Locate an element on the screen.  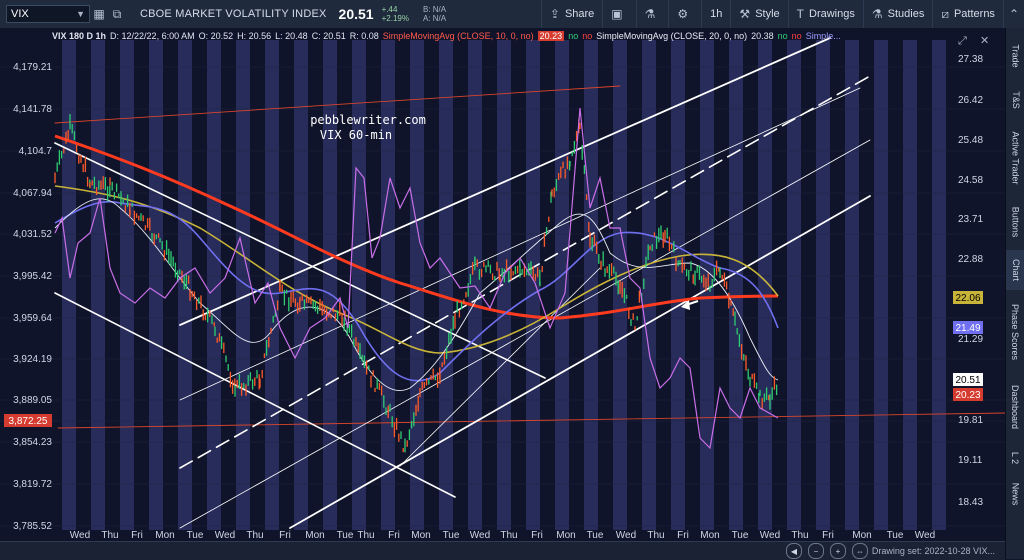
bid-value: B: N/A is located at coordinates (434, 9).